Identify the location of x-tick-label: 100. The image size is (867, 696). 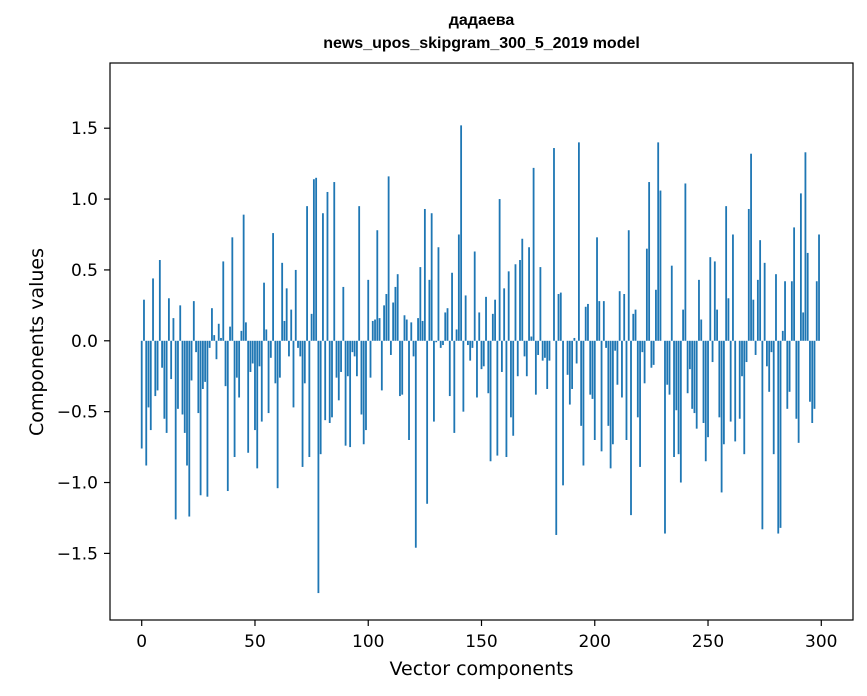
(368, 642).